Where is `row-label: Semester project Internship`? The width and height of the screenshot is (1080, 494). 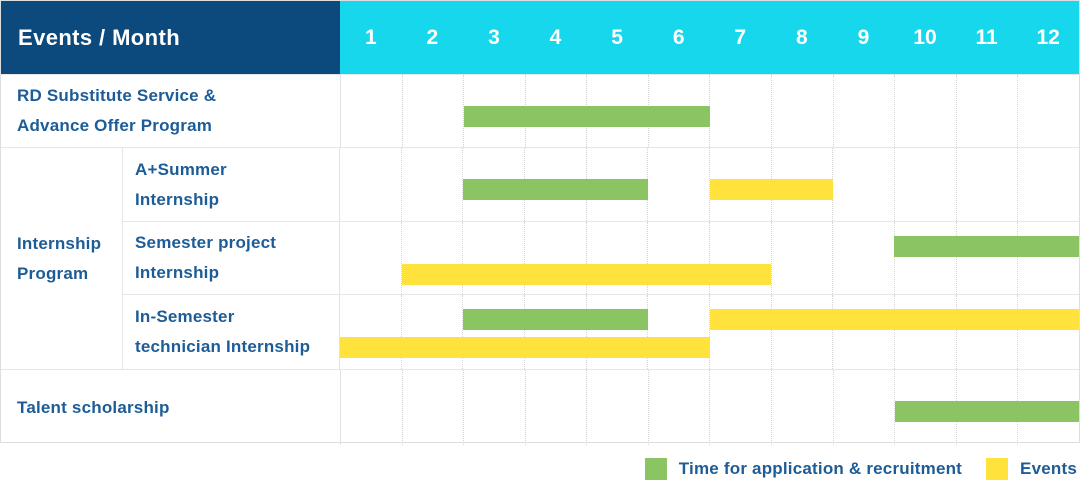 row-label: Semester project Internship is located at coordinates (231, 258).